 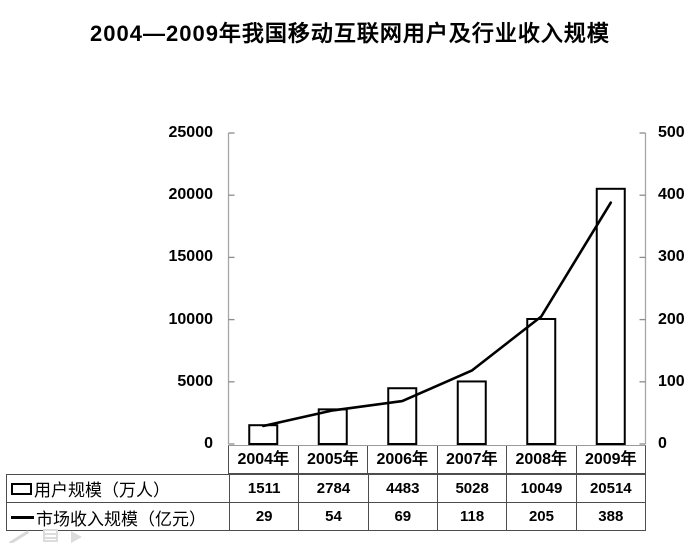 I want to click on x-axis-year-row: 2004年 2005年 2006年 2007年 2008年 2009年, so click(x=437, y=459).